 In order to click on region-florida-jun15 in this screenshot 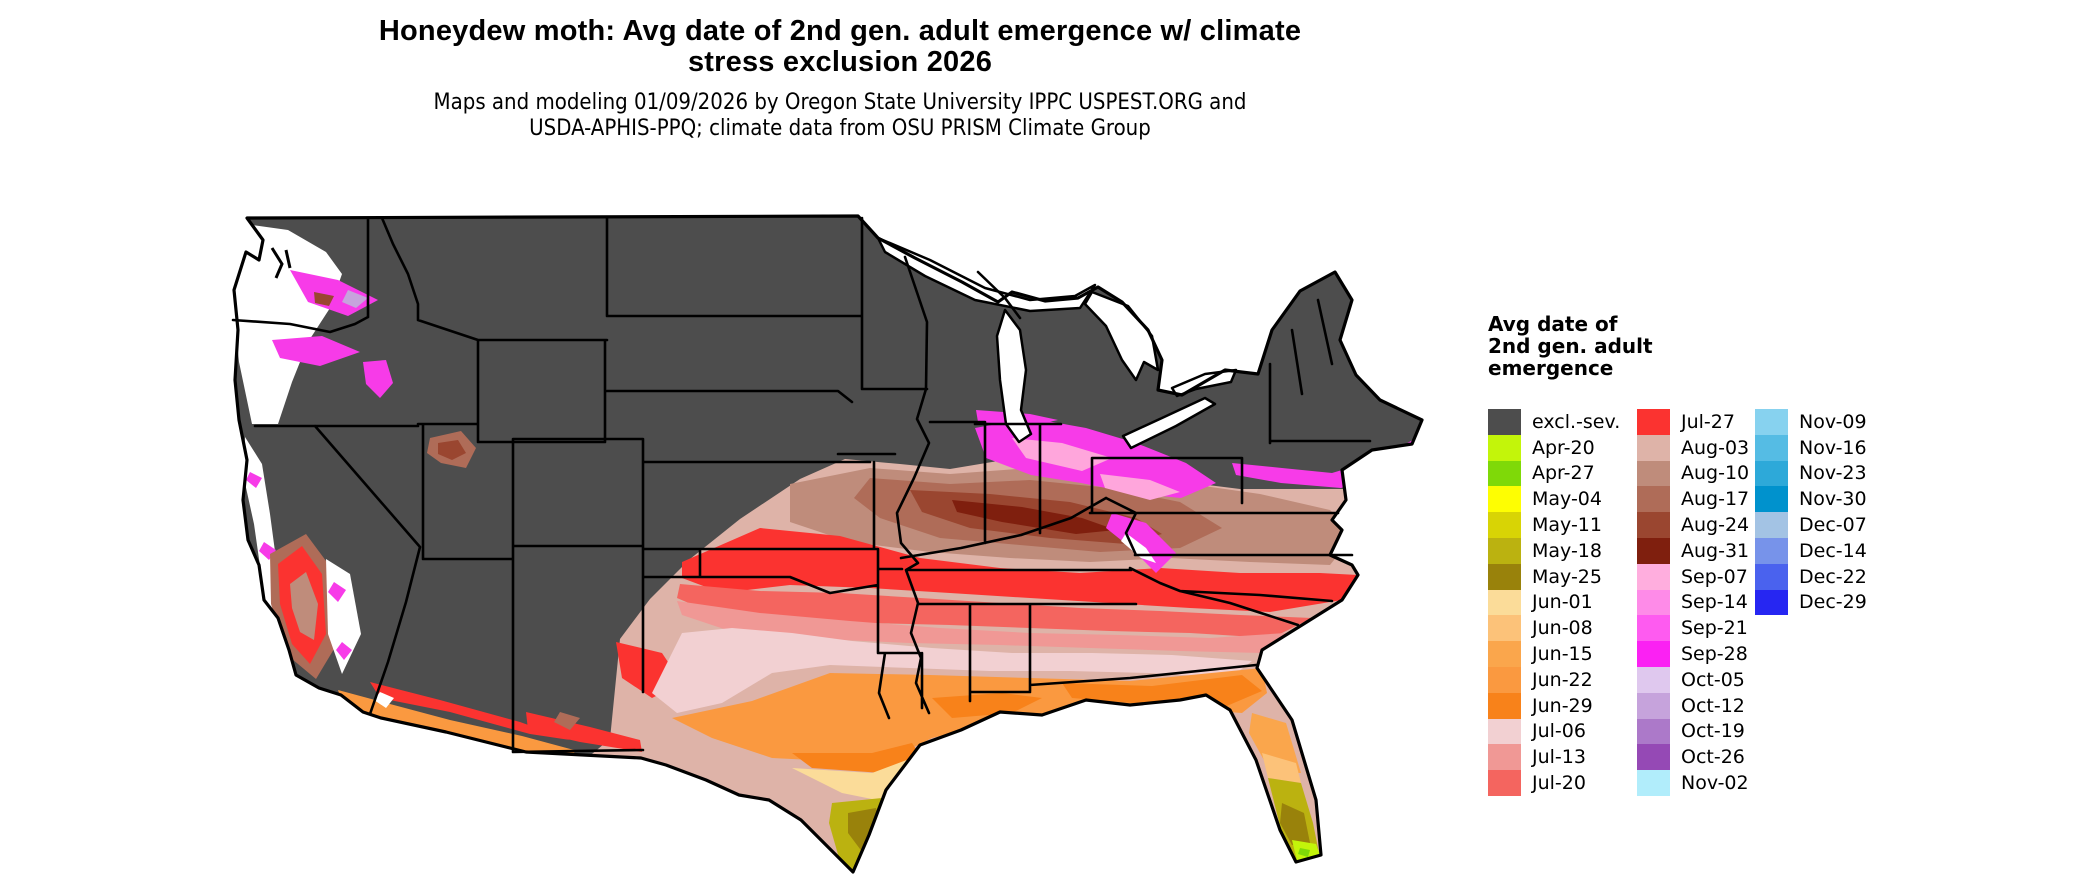, I will do `click(1275, 743)`.